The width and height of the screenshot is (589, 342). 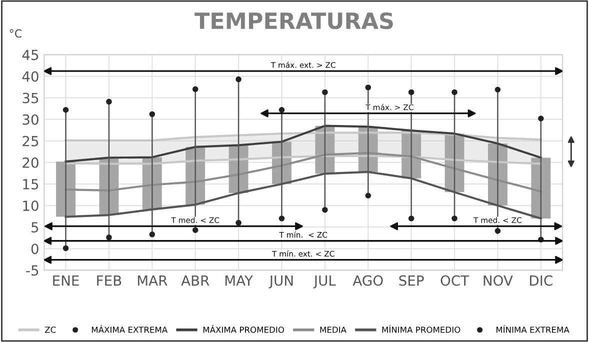 I want to click on x-tick-label: ABR, so click(x=195, y=280).